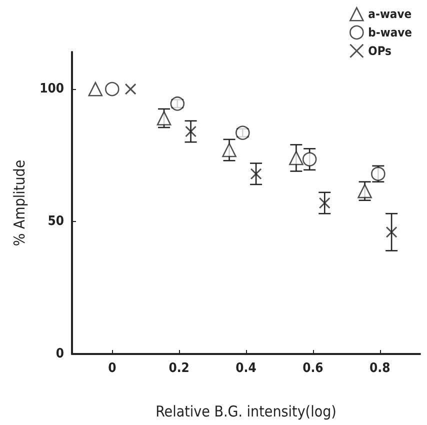  Describe the element at coordinates (246, 411) in the screenshot. I see `x-axis-title: Relative B.G. intensity(log)` at that location.